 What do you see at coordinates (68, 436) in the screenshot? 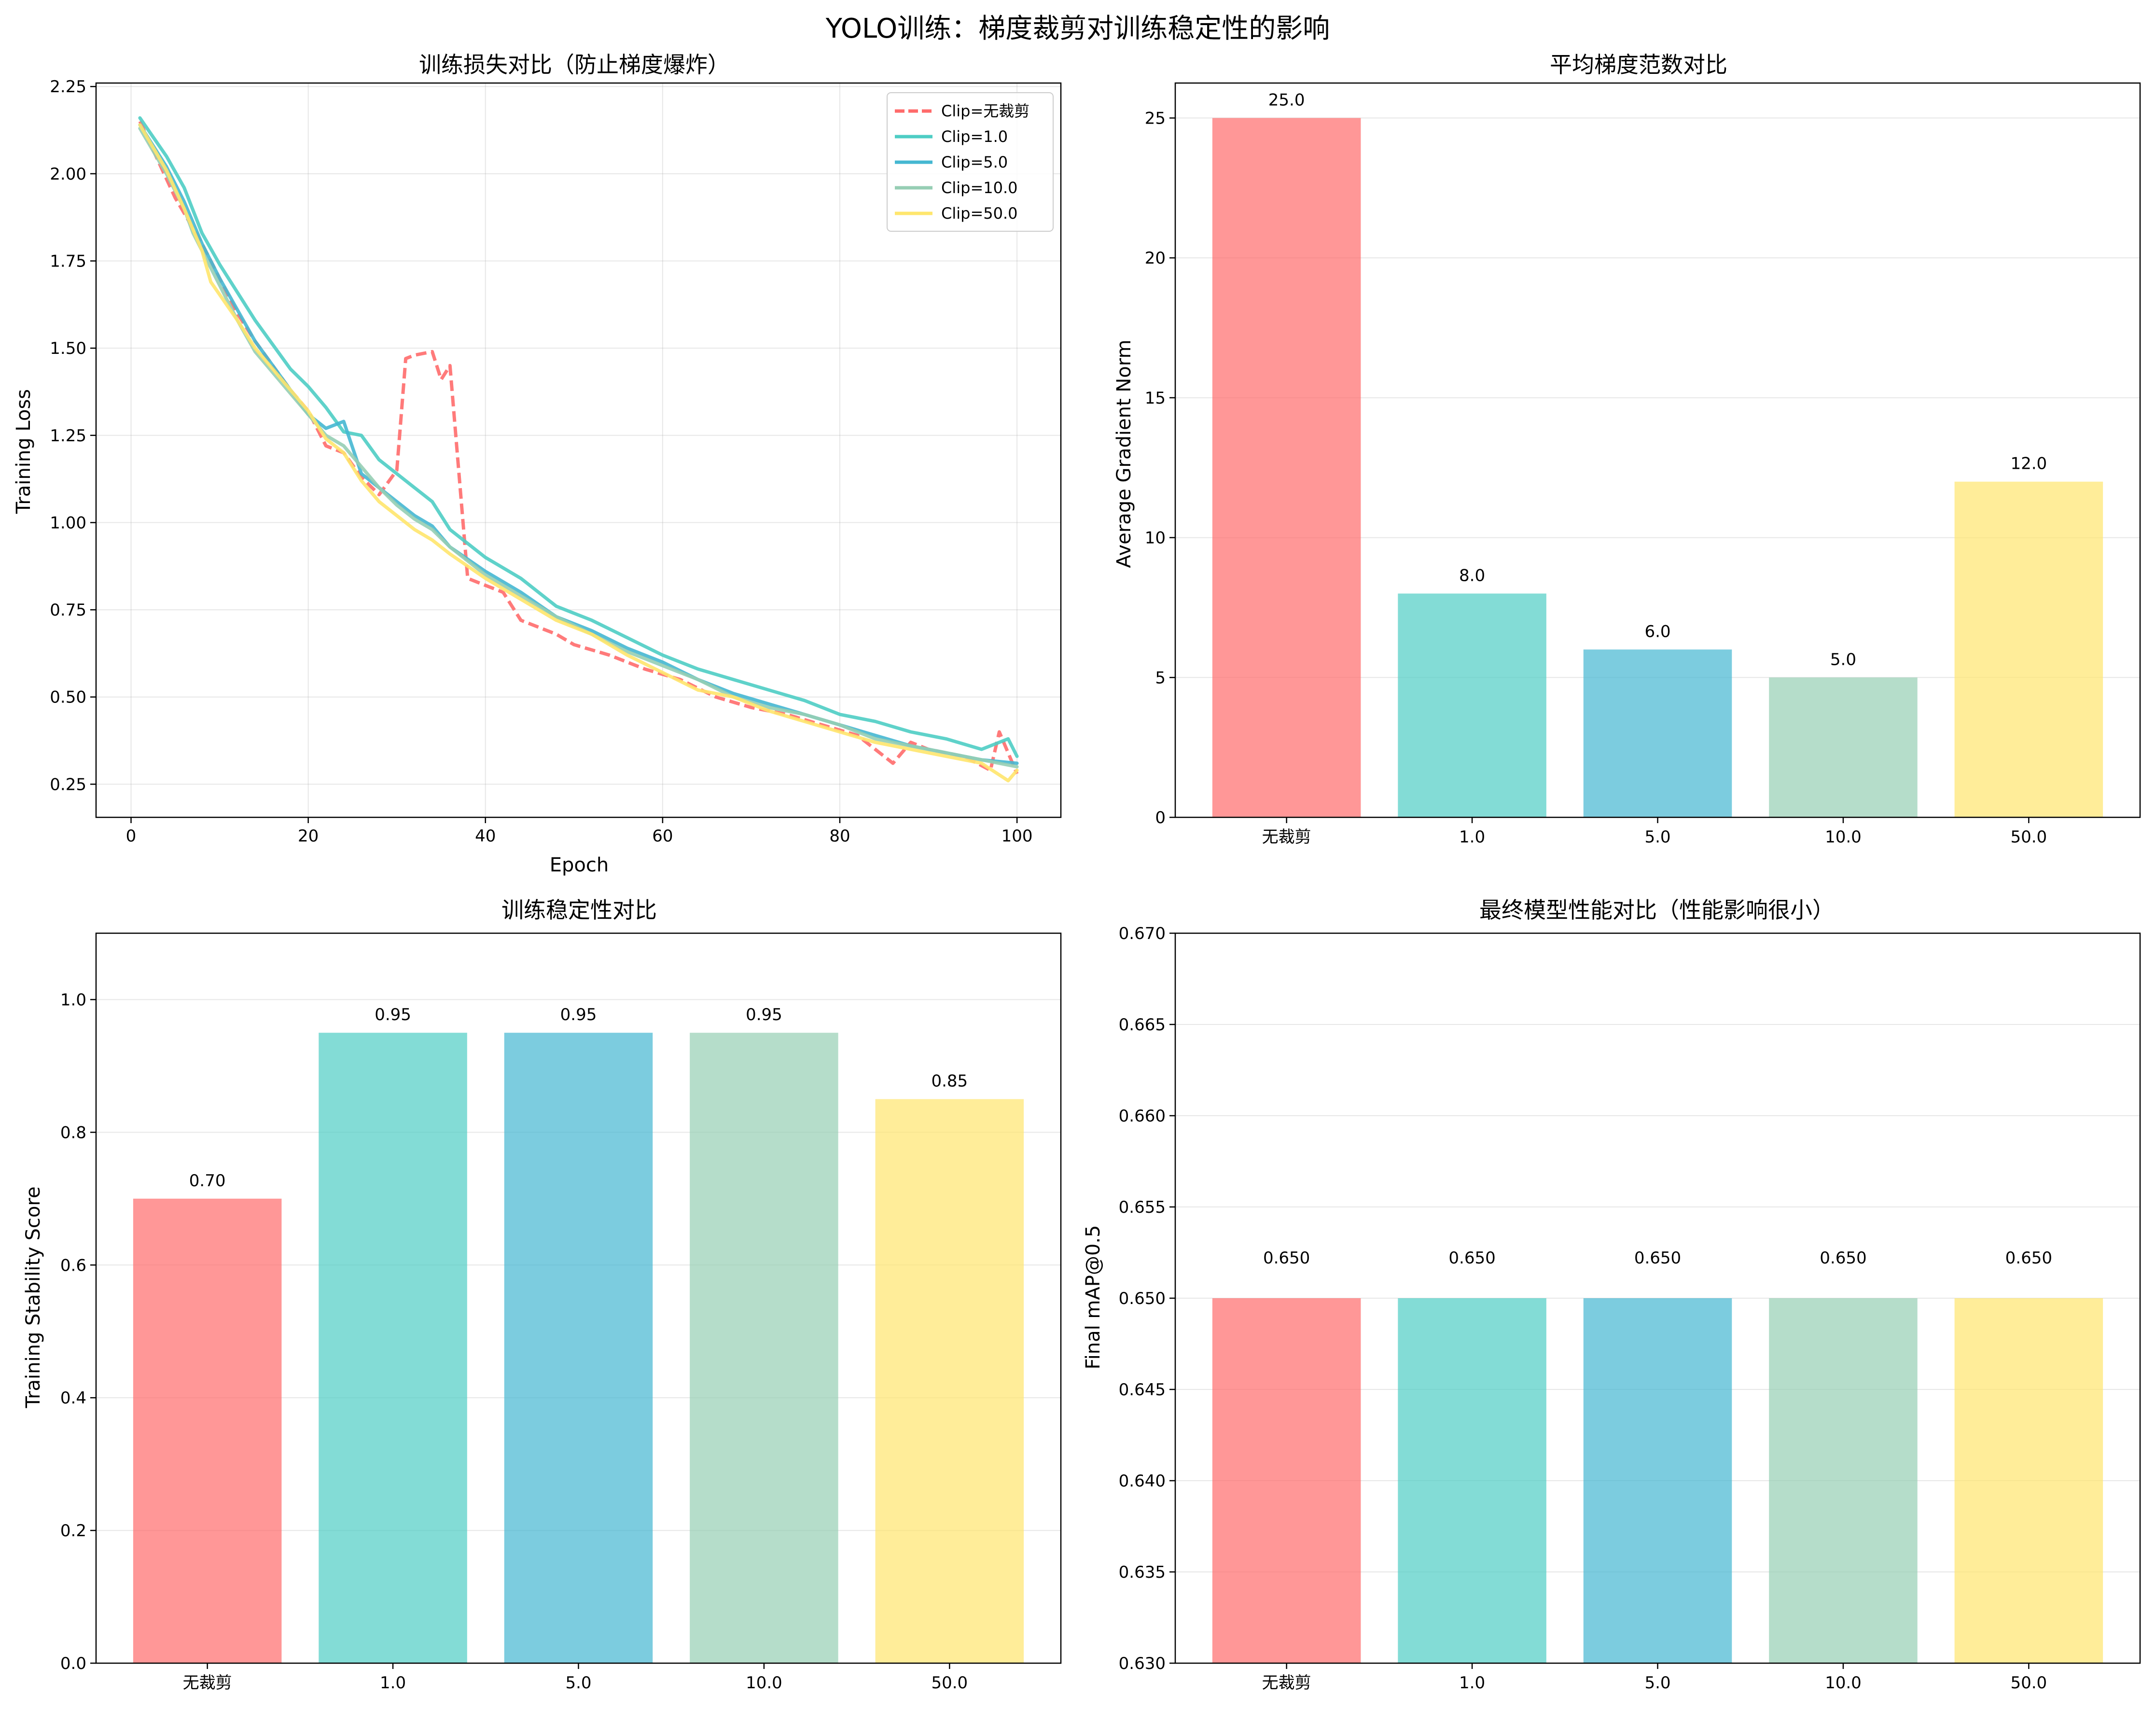
I see `y-tick-label: 1.25` at bounding box center [68, 436].